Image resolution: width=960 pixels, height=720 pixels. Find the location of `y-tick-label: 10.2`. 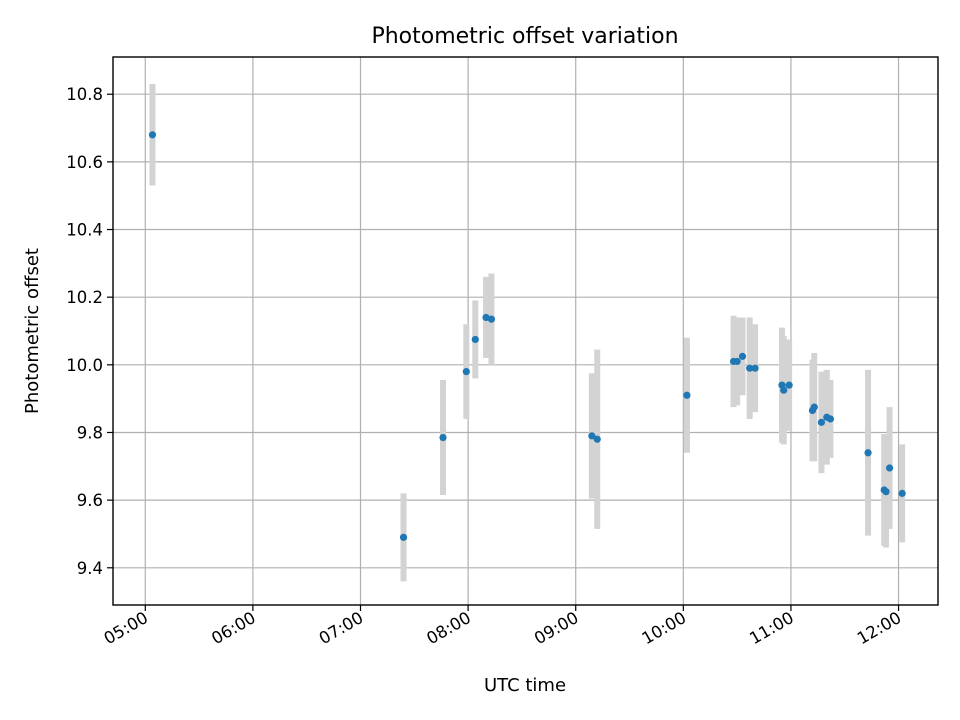

y-tick-label: 10.2 is located at coordinates (84, 297).